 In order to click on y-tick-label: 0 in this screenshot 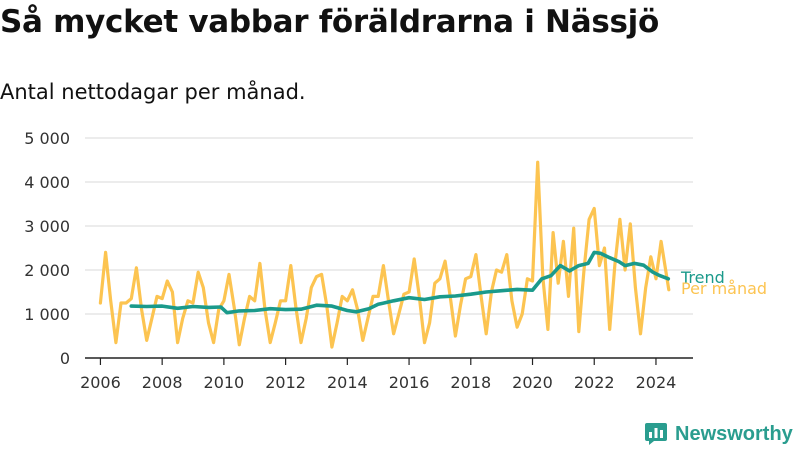, I will do `click(65, 358)`.